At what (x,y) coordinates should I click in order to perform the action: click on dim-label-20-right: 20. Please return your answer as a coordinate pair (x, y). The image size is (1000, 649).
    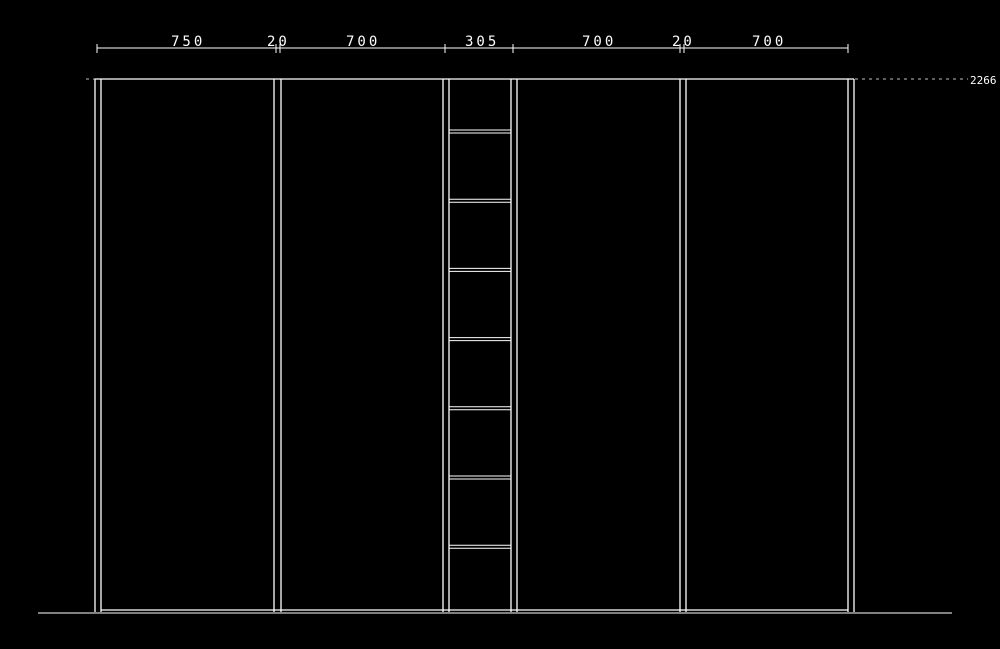
    Looking at the image, I should click on (683, 42).